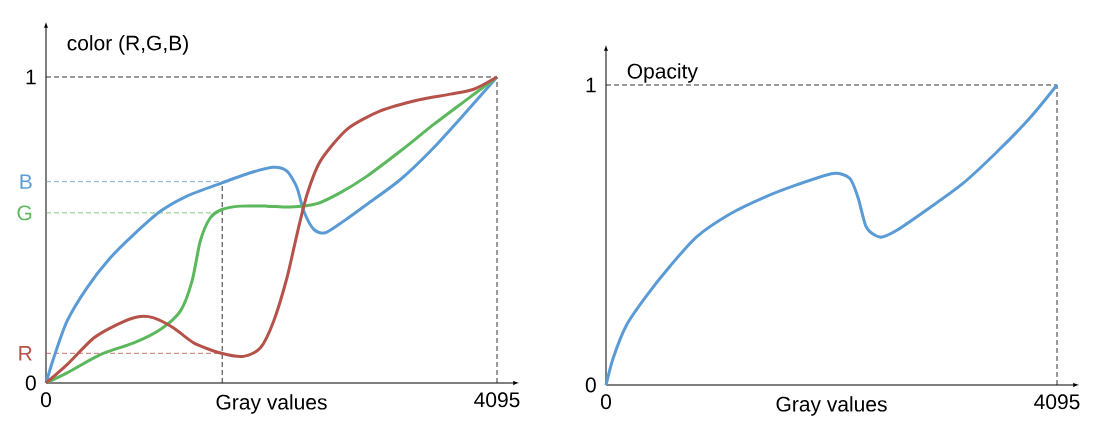 The image size is (1101, 434). What do you see at coordinates (662, 73) in the screenshot?
I see `y-axis-title: Opacity` at bounding box center [662, 73].